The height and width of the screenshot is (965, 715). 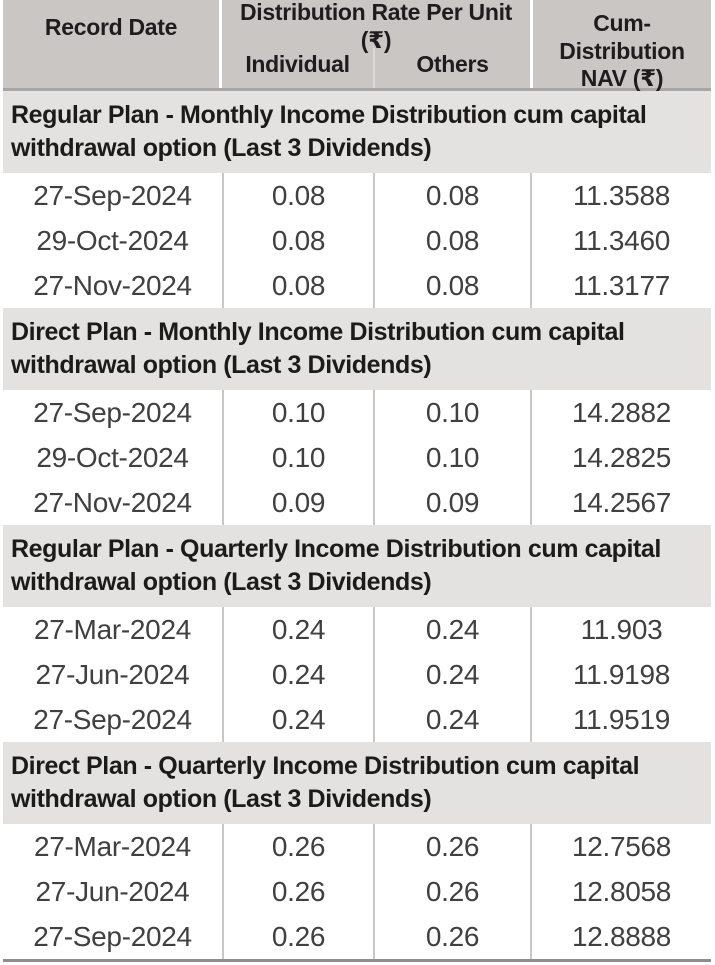 I want to click on table-row: 27-Sep-2024 0.24 0.24 11.9519, so click(x=357, y=719).